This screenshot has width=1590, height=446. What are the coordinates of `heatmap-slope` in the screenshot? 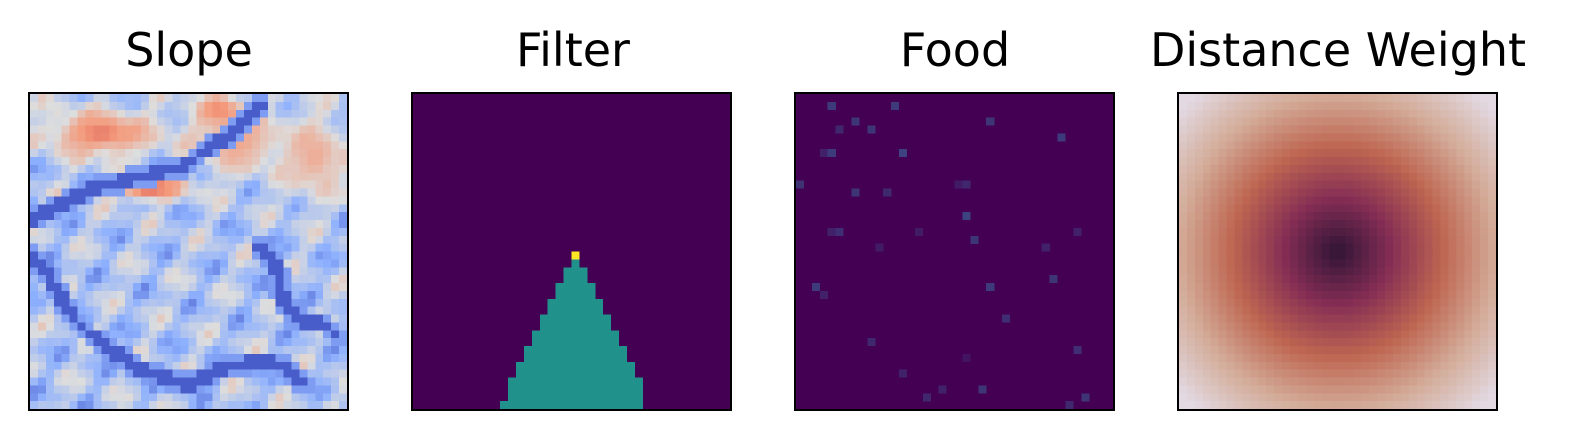 It's located at (188, 251).